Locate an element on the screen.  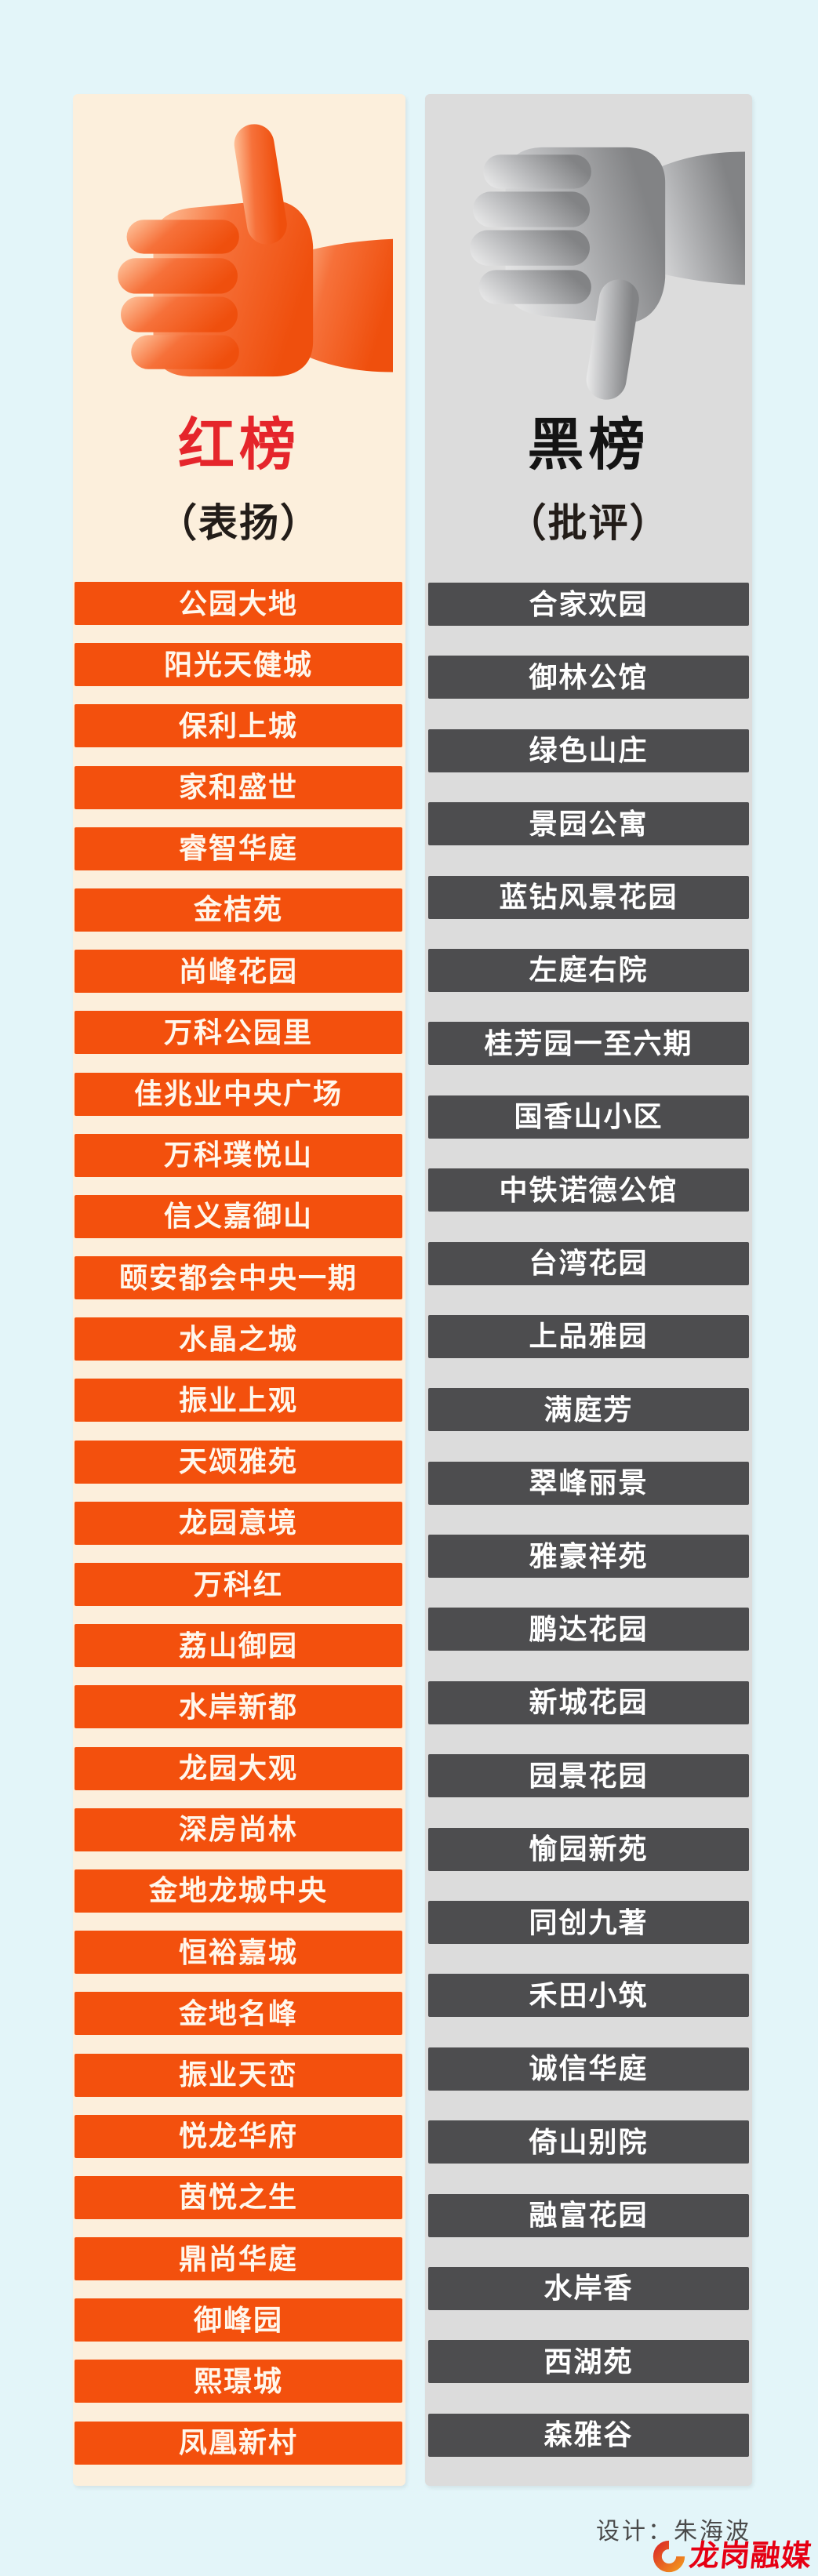
list-item: 振业天峦 is located at coordinates (238, 2075).